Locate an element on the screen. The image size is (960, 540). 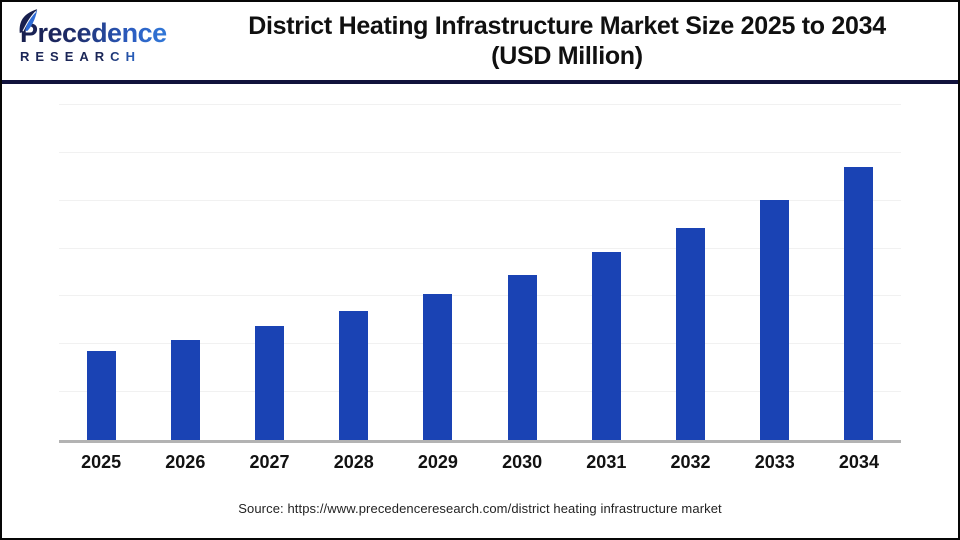
bar-2031 is located at coordinates (606, 345).